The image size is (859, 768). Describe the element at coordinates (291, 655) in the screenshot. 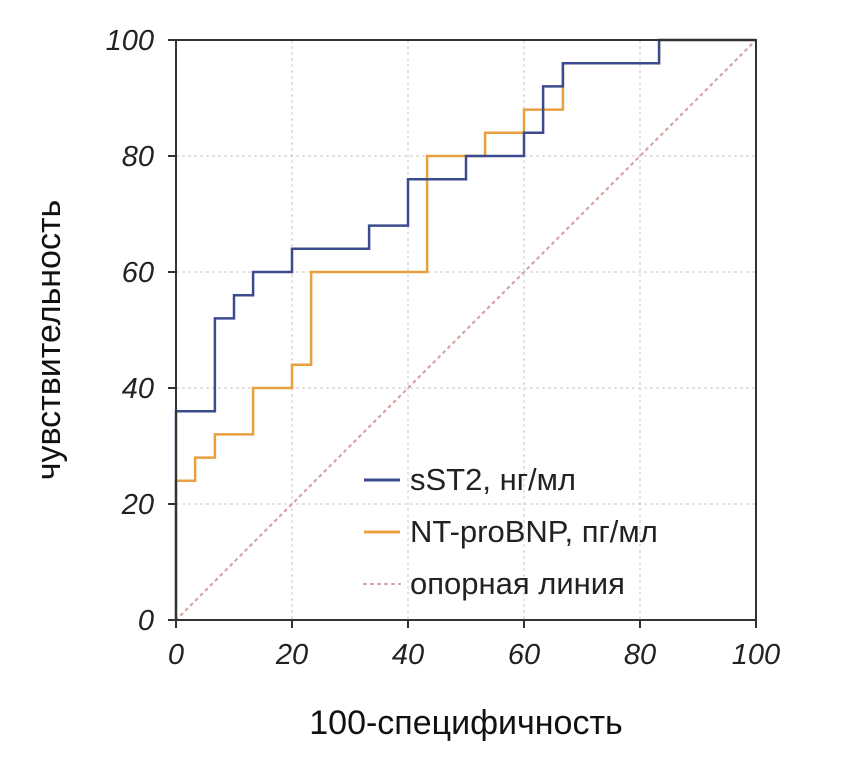

I see `x-tick-label: 20` at that location.